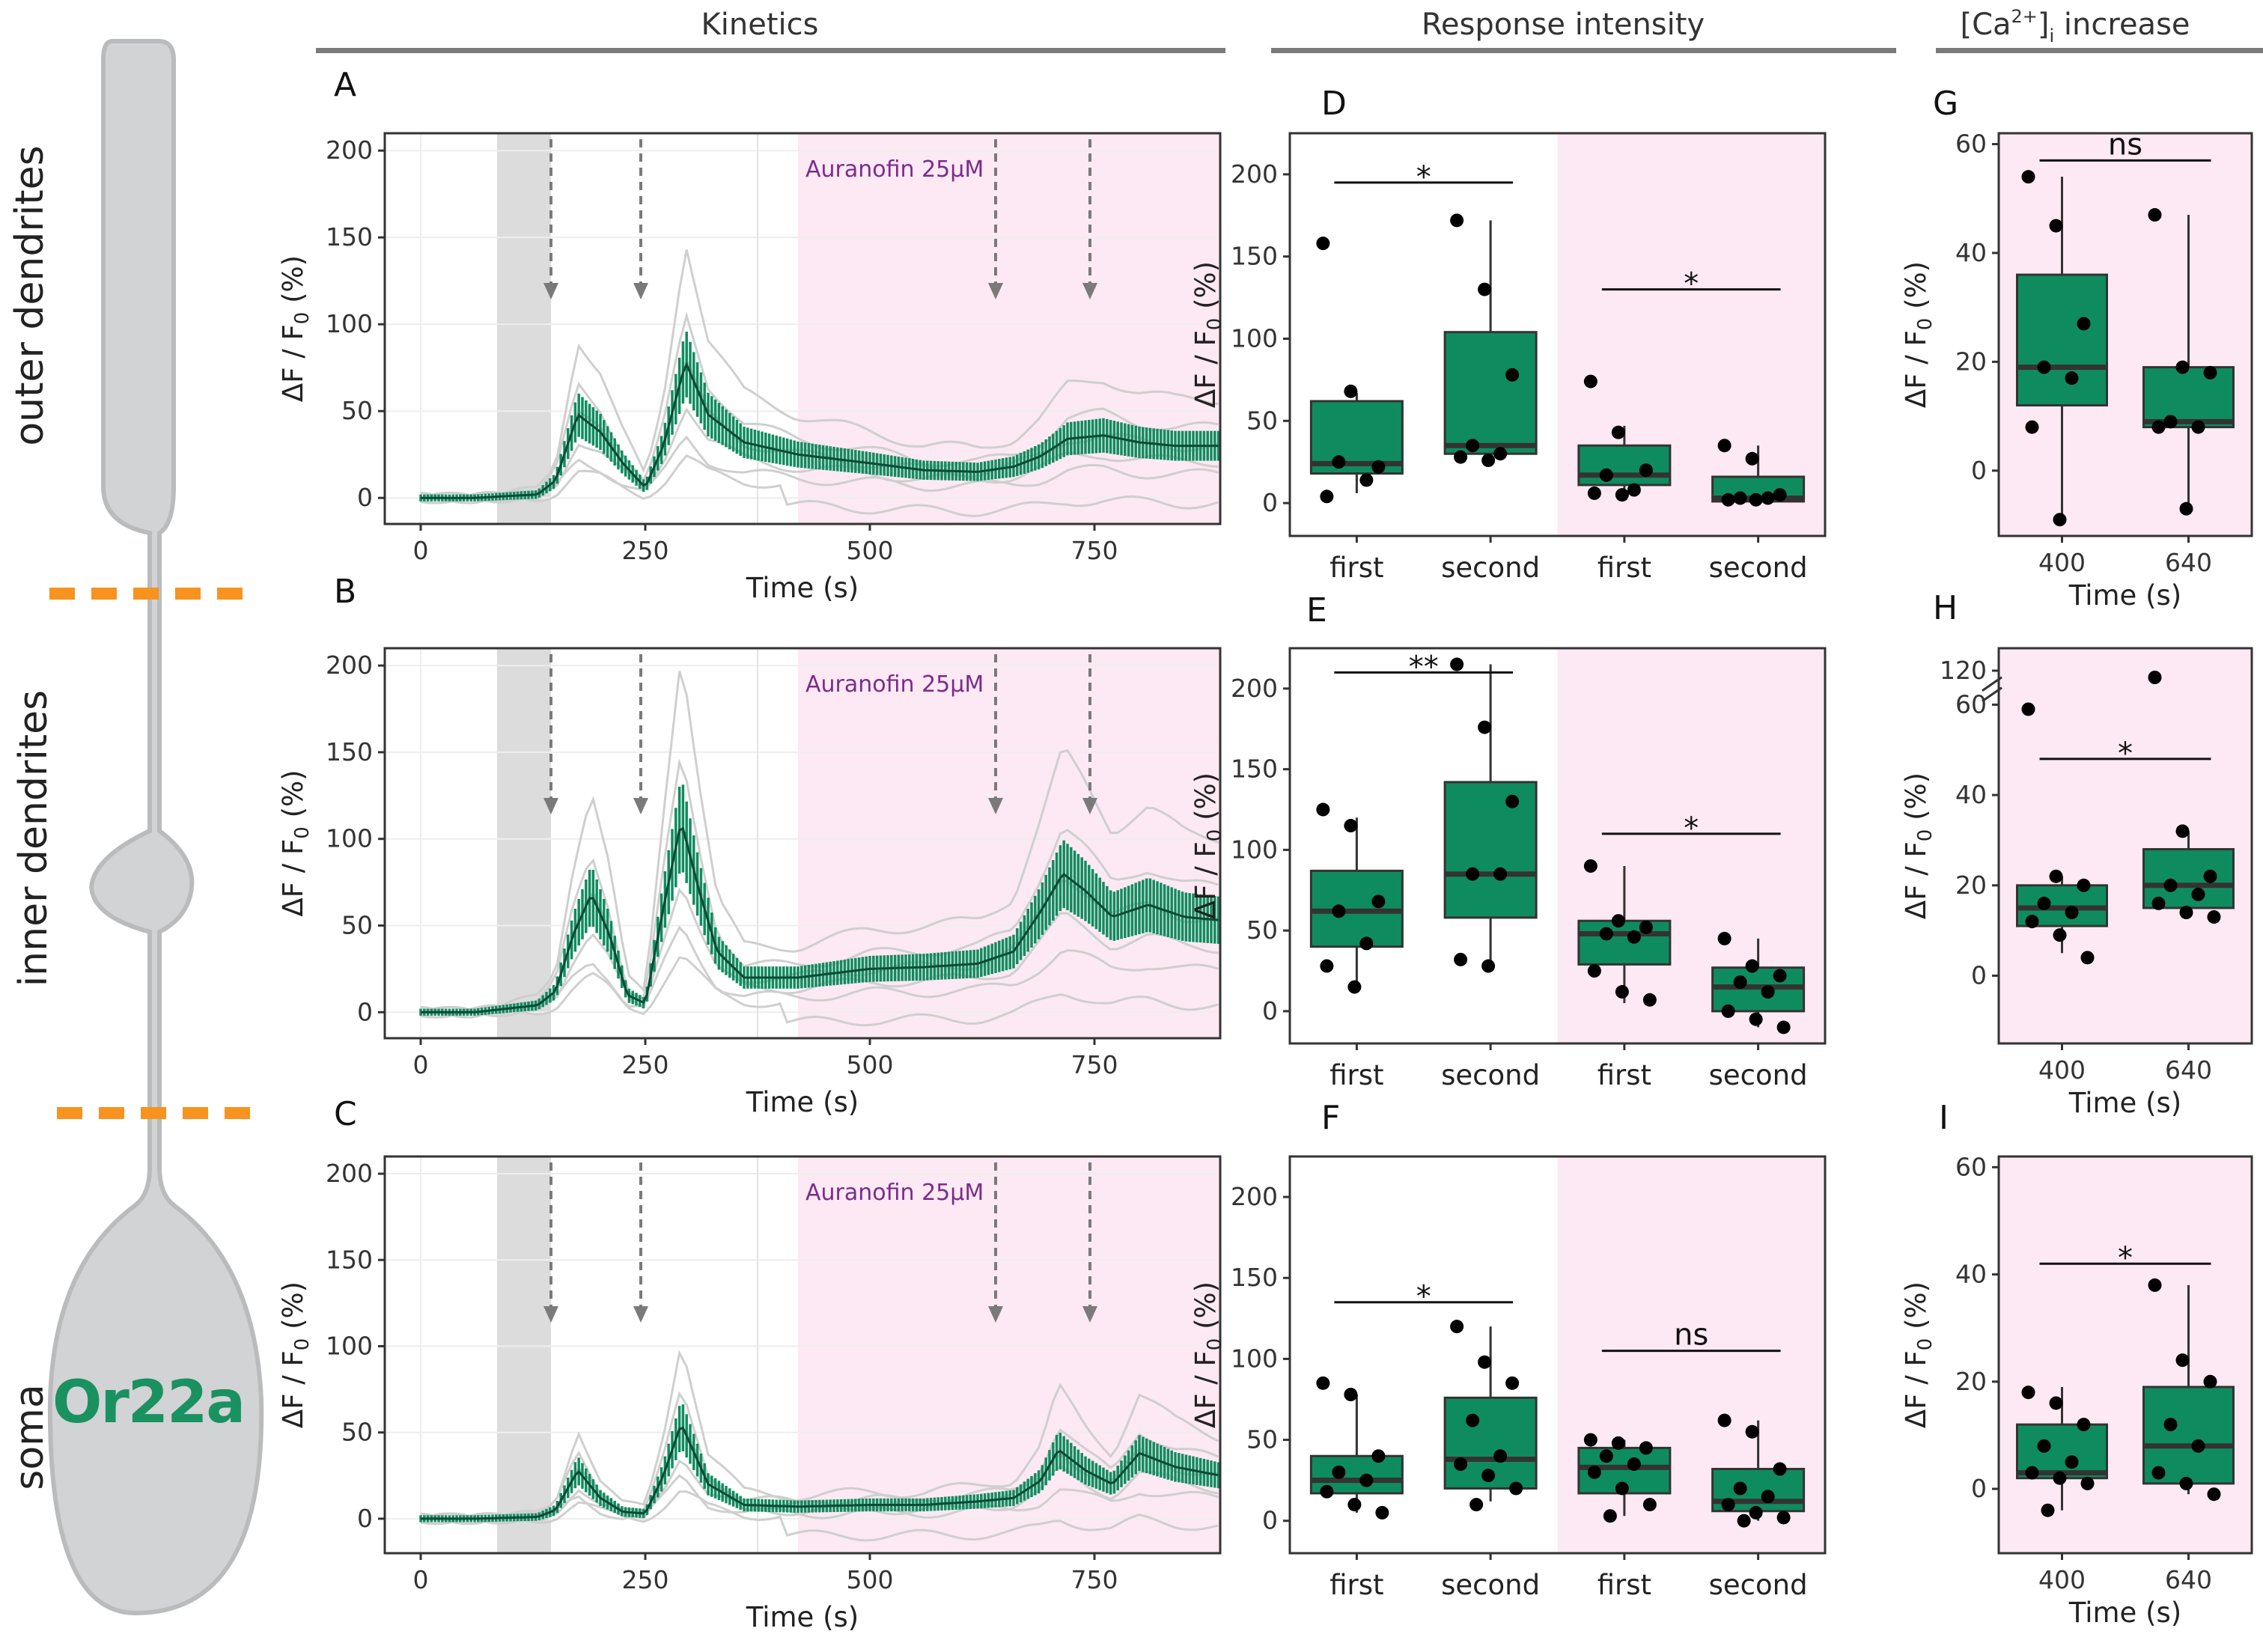 The image size is (2263, 1652). What do you see at coordinates (1094, 550) in the screenshot?
I see `x-tick-label: 750` at bounding box center [1094, 550].